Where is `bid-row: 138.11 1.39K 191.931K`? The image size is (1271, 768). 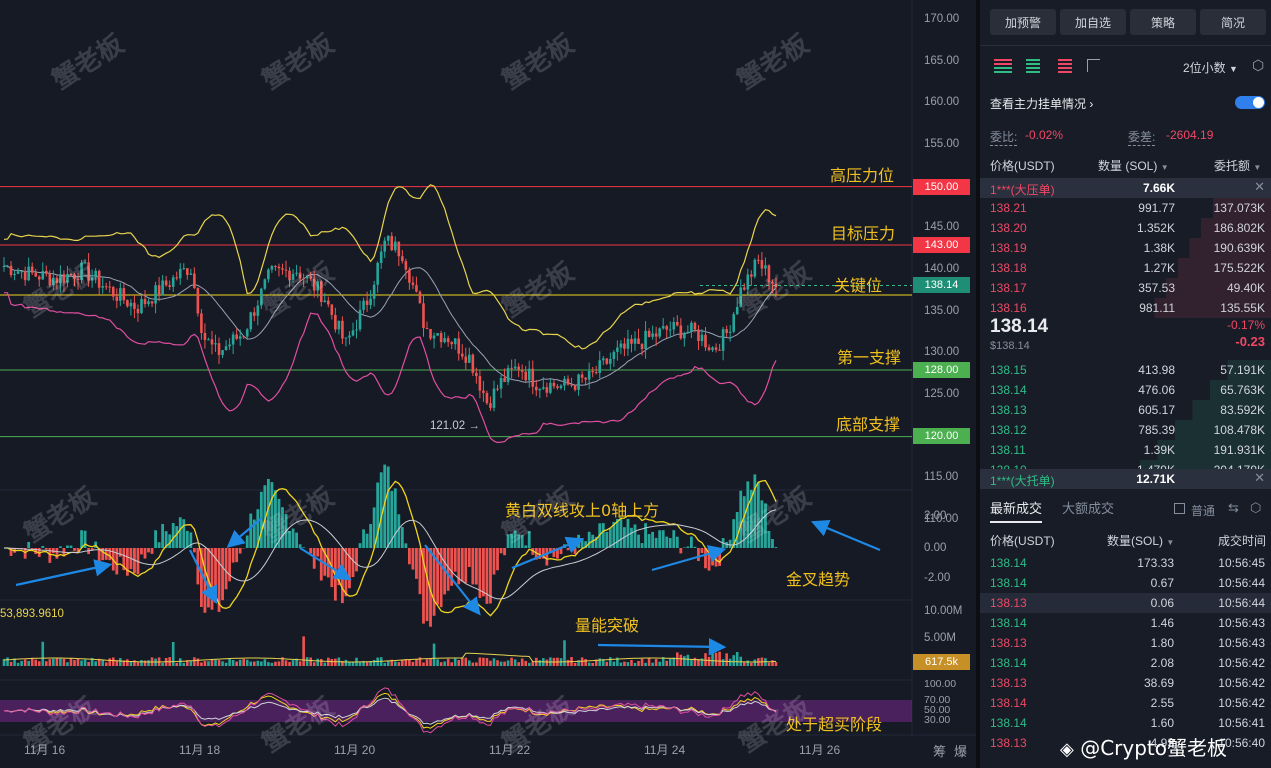 bid-row: 138.11 1.39K 191.931K is located at coordinates (1125, 450).